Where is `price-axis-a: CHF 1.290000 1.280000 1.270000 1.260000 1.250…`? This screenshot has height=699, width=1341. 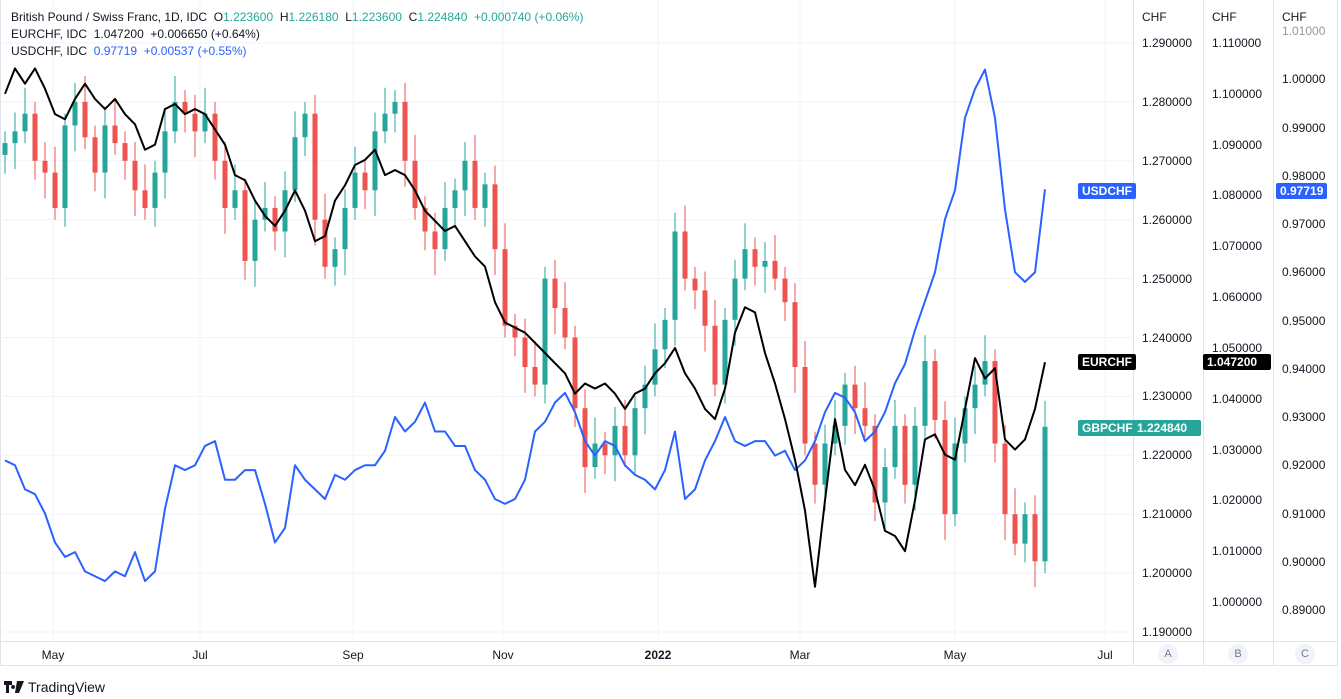 price-axis-a: CHF 1.290000 1.280000 1.270000 1.260000 1.250… is located at coordinates (1168, 320).